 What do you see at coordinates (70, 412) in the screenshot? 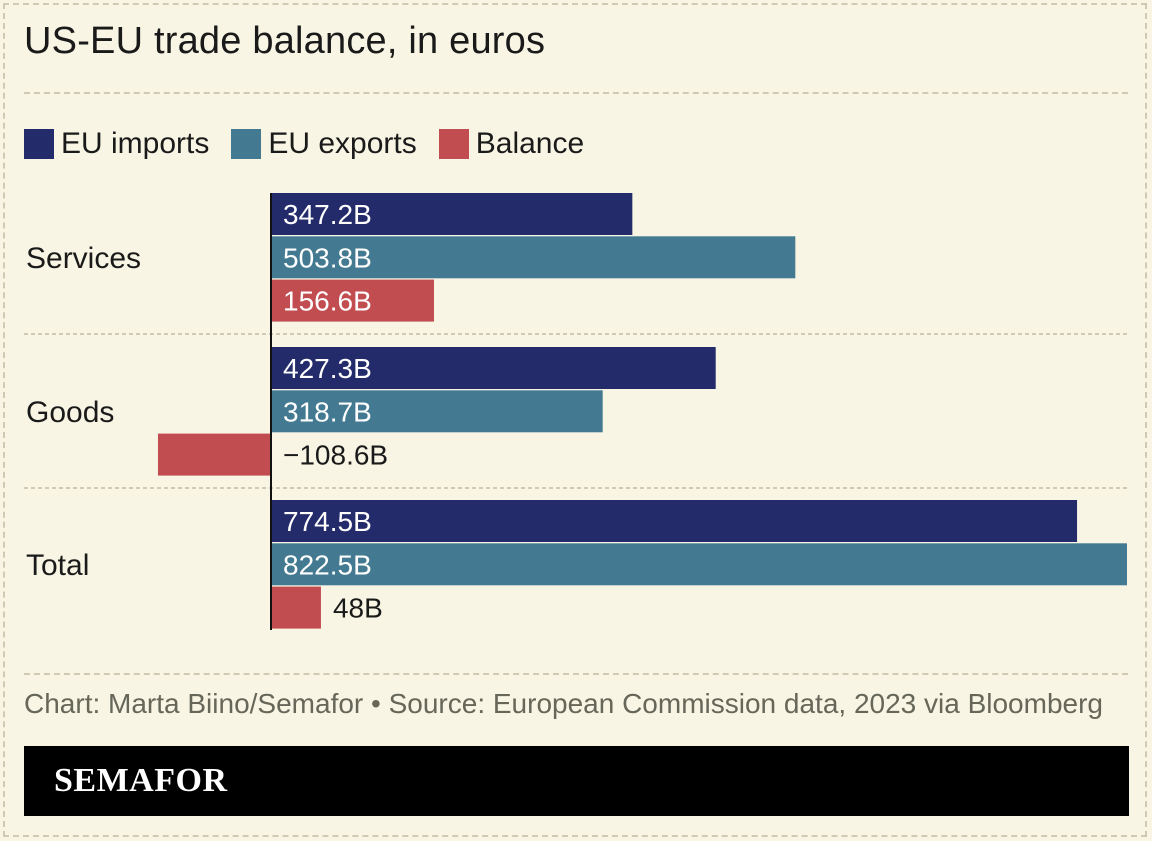
I see `category-label-goods: Goods` at bounding box center [70, 412].